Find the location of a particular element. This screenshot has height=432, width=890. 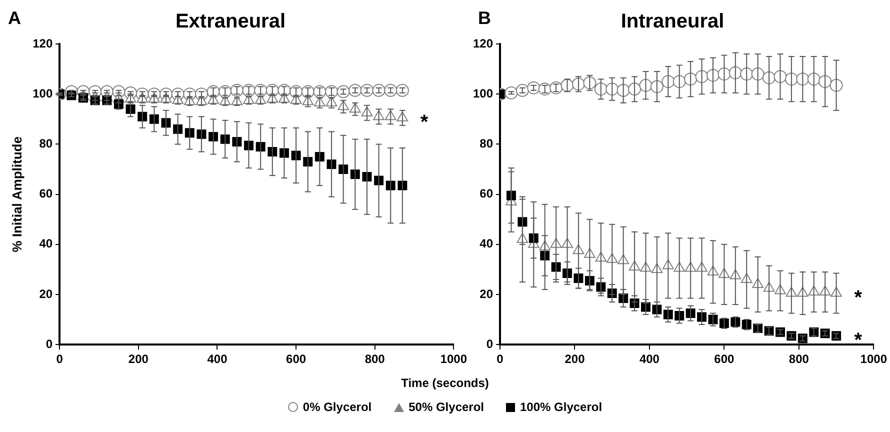

legend-label: 0% Glycerol is located at coordinates (337, 407).